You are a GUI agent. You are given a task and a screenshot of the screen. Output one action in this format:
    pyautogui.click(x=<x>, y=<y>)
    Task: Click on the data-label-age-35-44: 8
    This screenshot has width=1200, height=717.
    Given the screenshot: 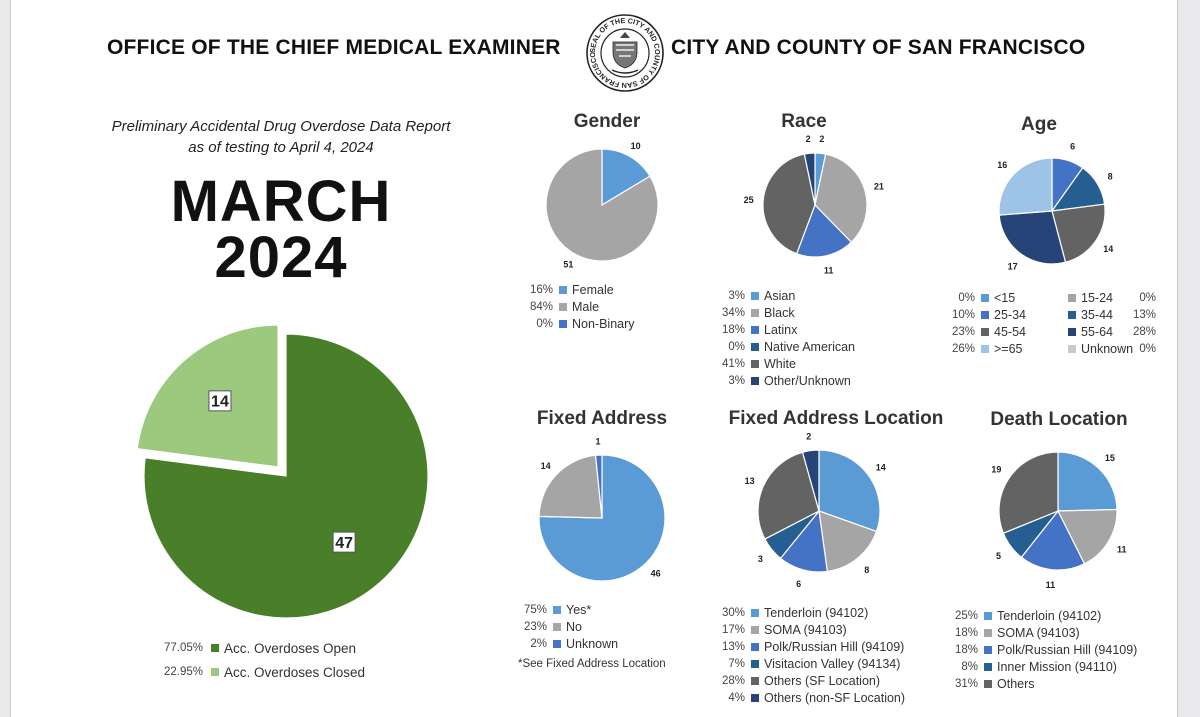 What is the action you would take?
    pyautogui.click(x=1110, y=176)
    